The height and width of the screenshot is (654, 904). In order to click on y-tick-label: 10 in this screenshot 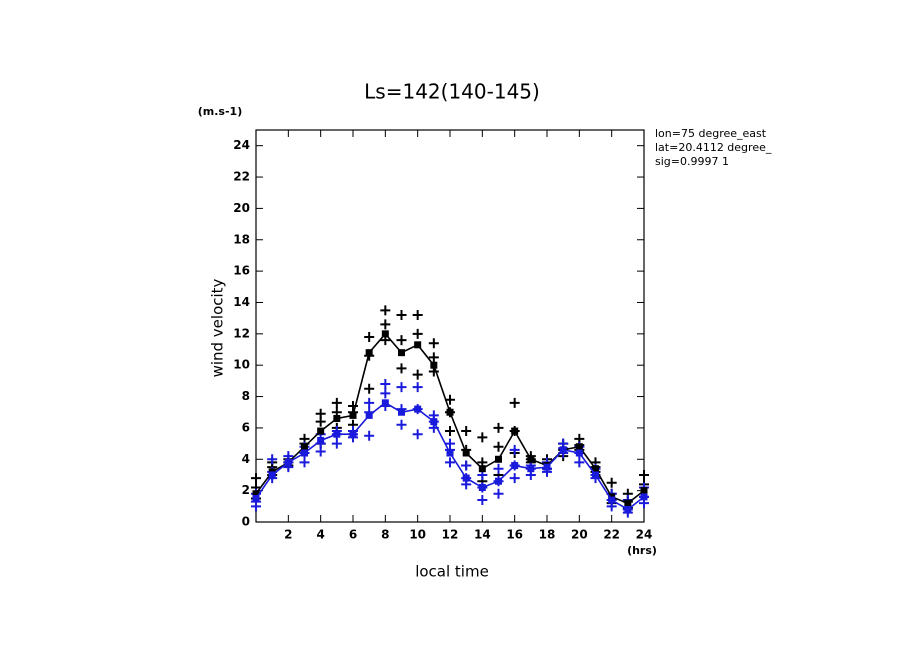, I will do `click(241, 365)`.